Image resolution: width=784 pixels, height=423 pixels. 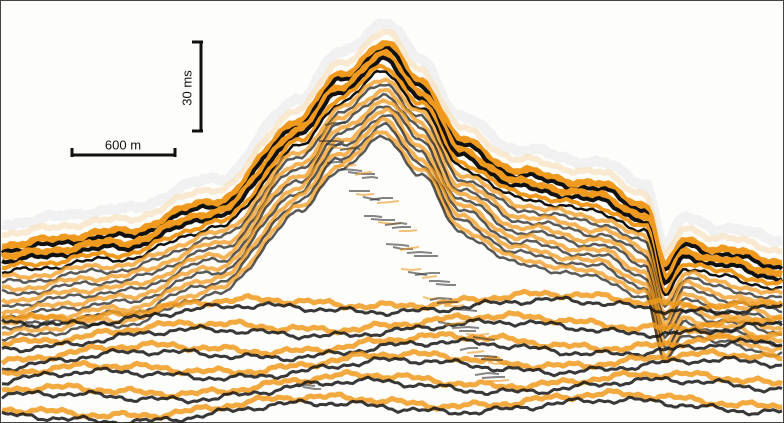 I want to click on scale-bars: 30 ms 600 m, so click(x=136, y=98).